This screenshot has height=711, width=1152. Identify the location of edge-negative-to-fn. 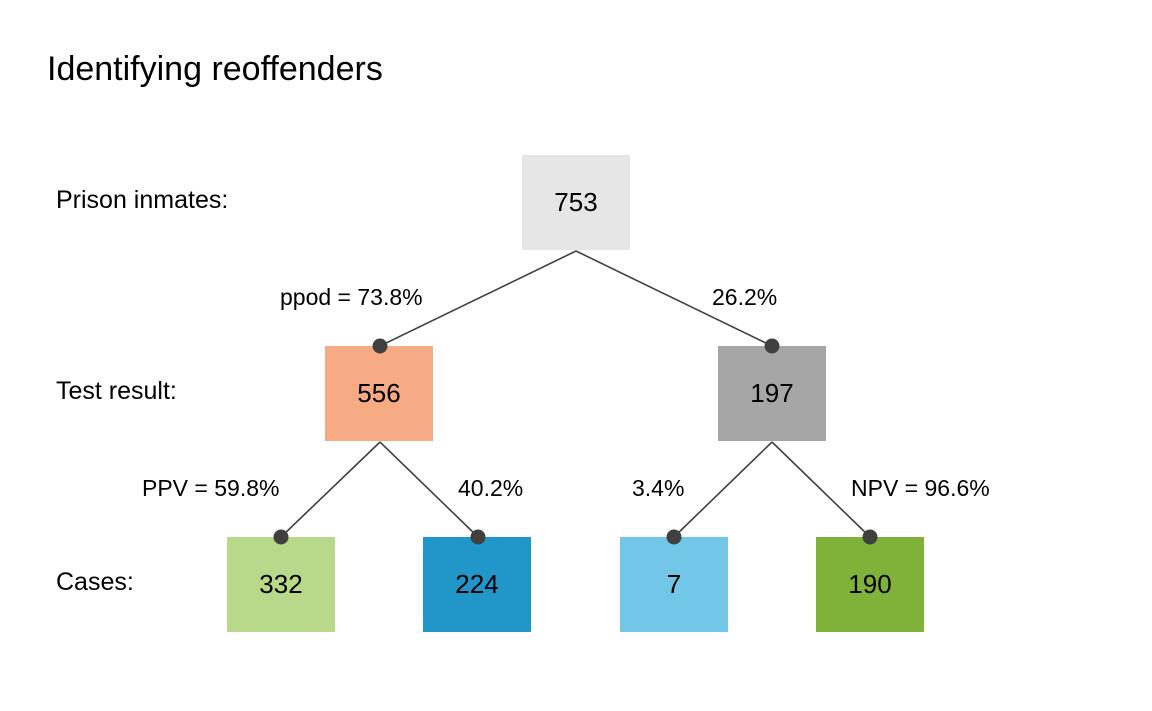
(723, 489).